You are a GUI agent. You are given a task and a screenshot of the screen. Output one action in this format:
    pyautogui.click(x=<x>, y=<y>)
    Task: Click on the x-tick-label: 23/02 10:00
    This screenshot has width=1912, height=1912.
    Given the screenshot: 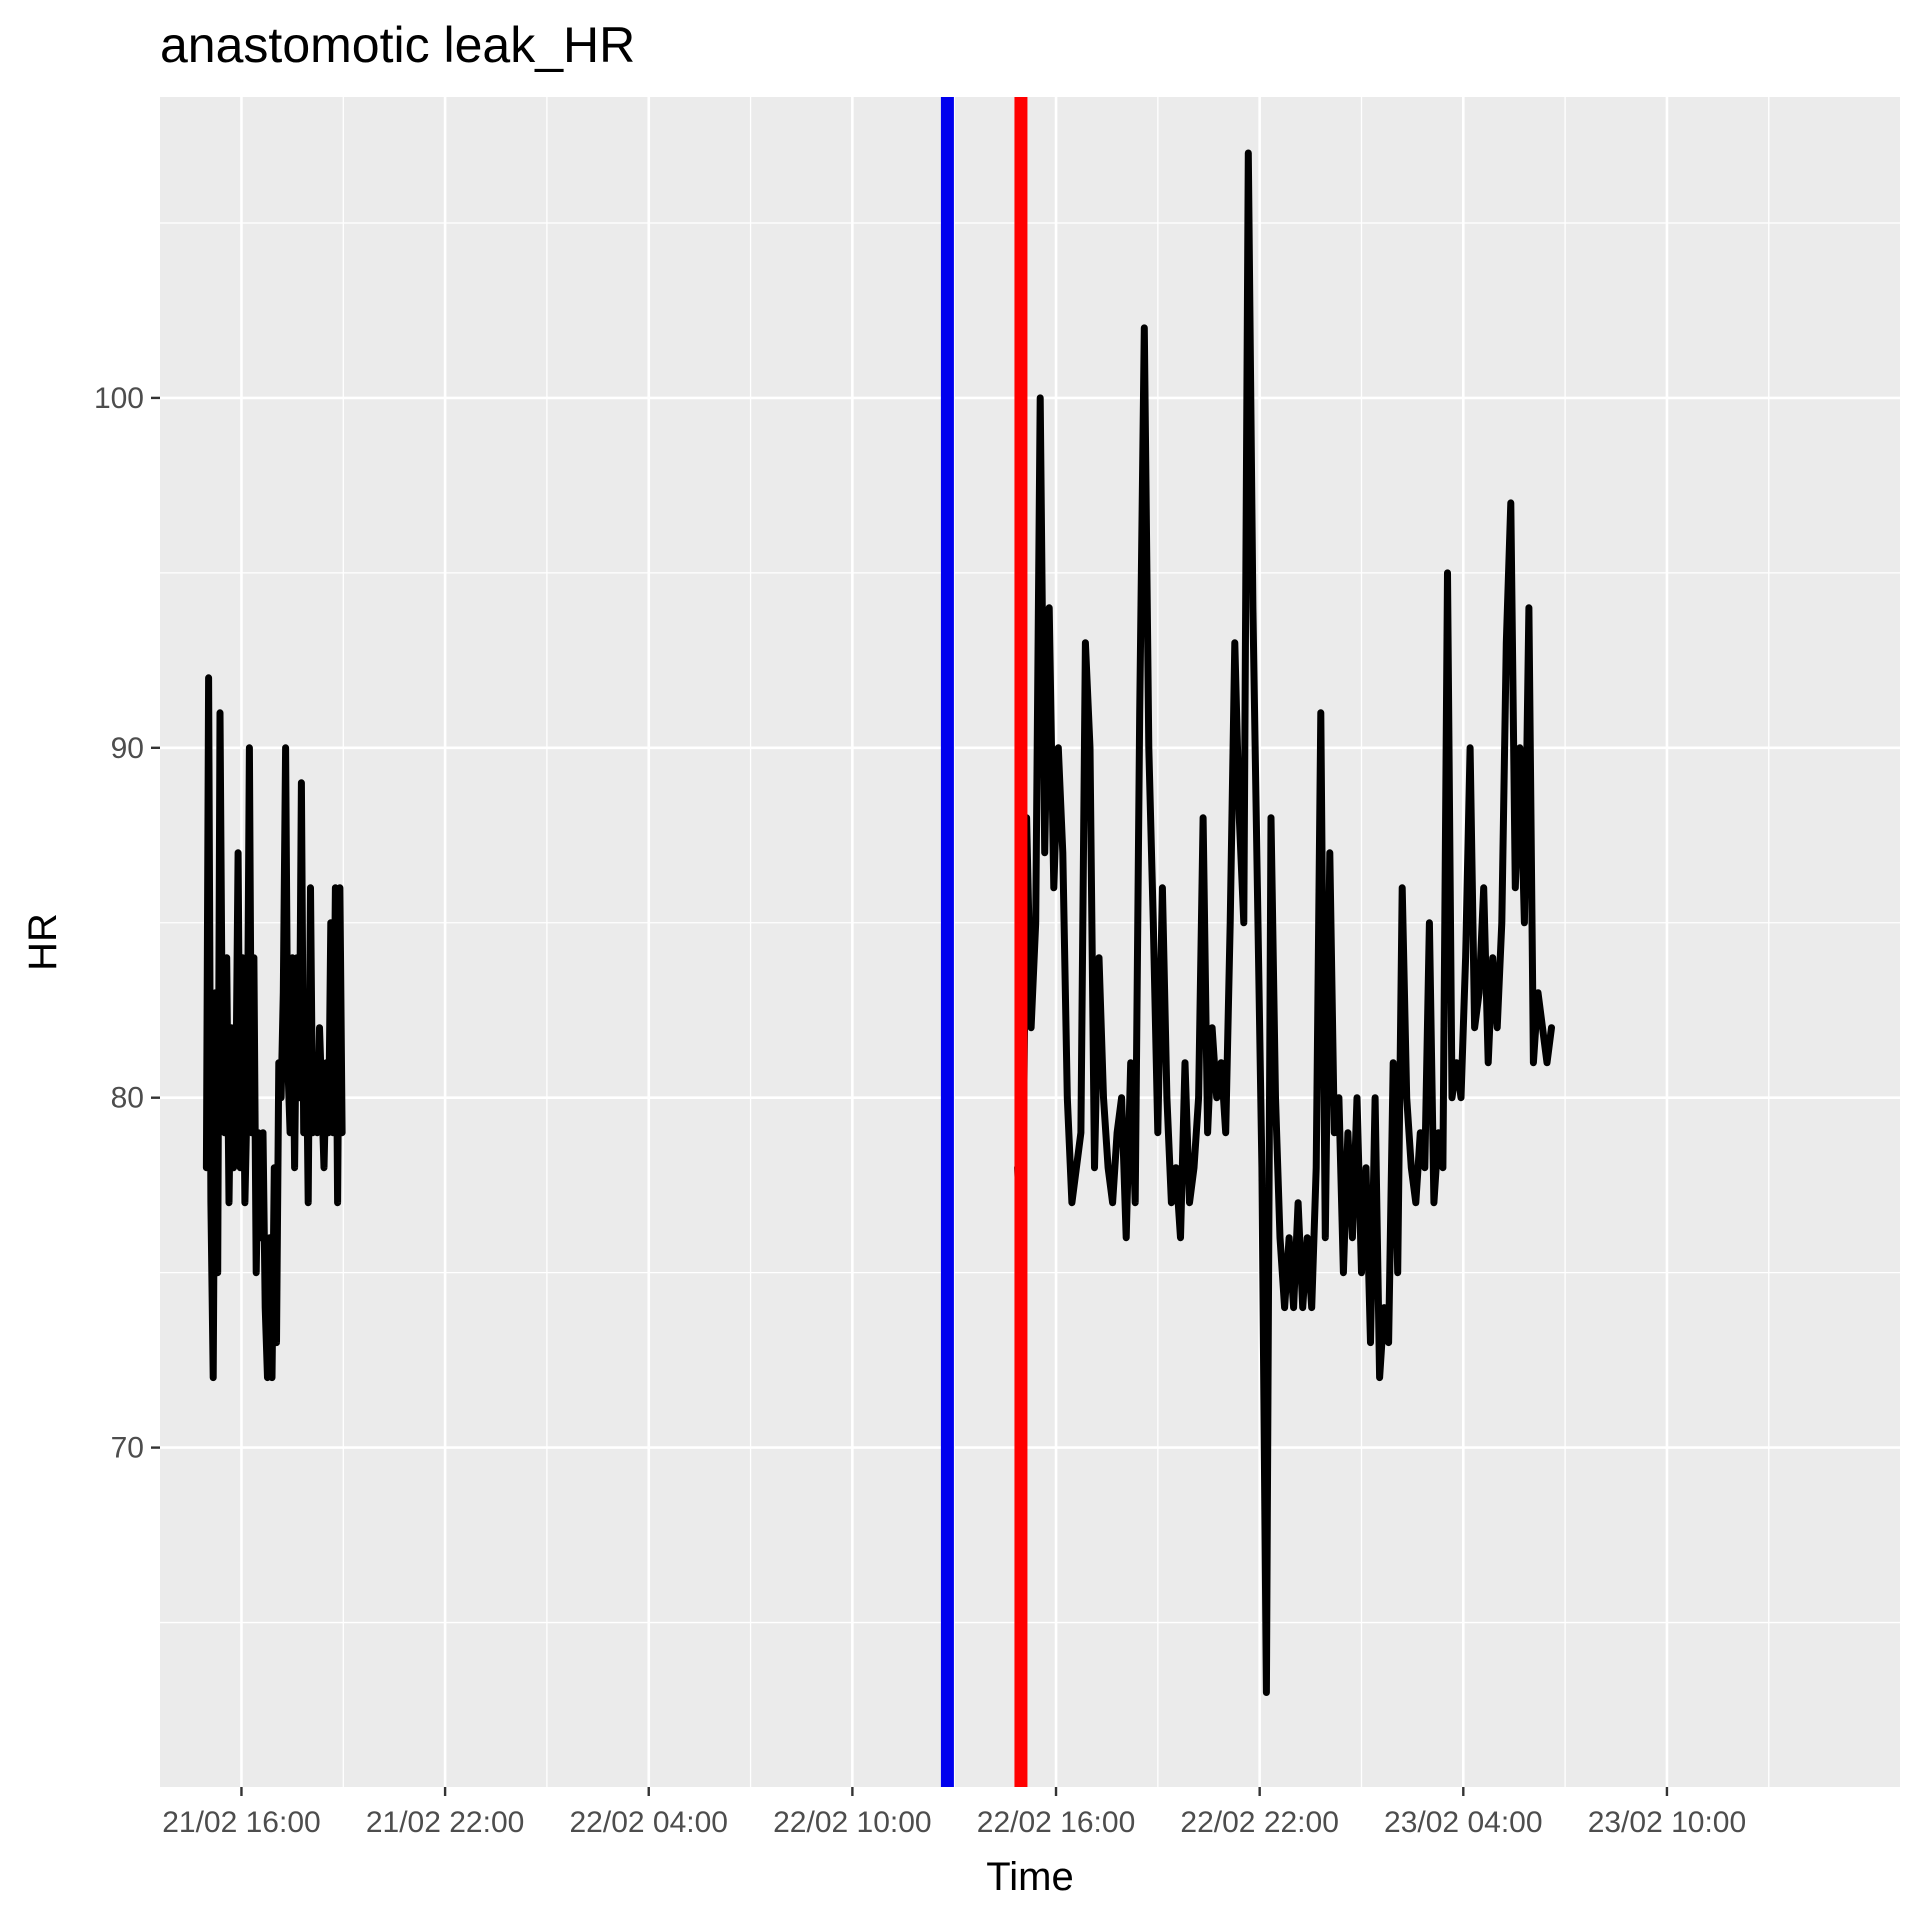 What is the action you would take?
    pyautogui.click(x=1667, y=1822)
    